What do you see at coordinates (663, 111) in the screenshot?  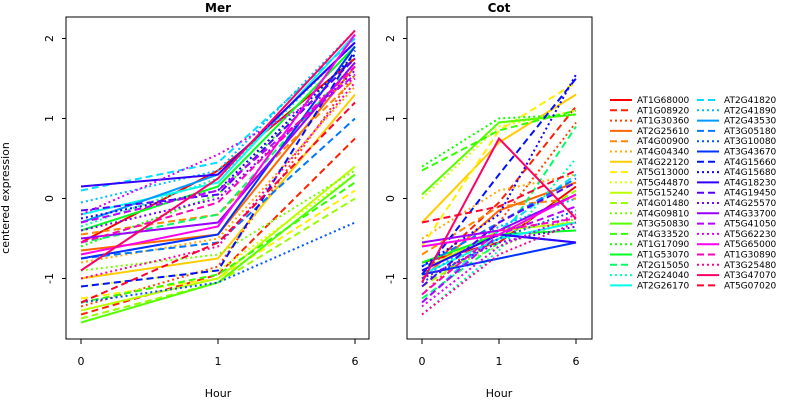 I see `legend-label: AT1G08920` at bounding box center [663, 111].